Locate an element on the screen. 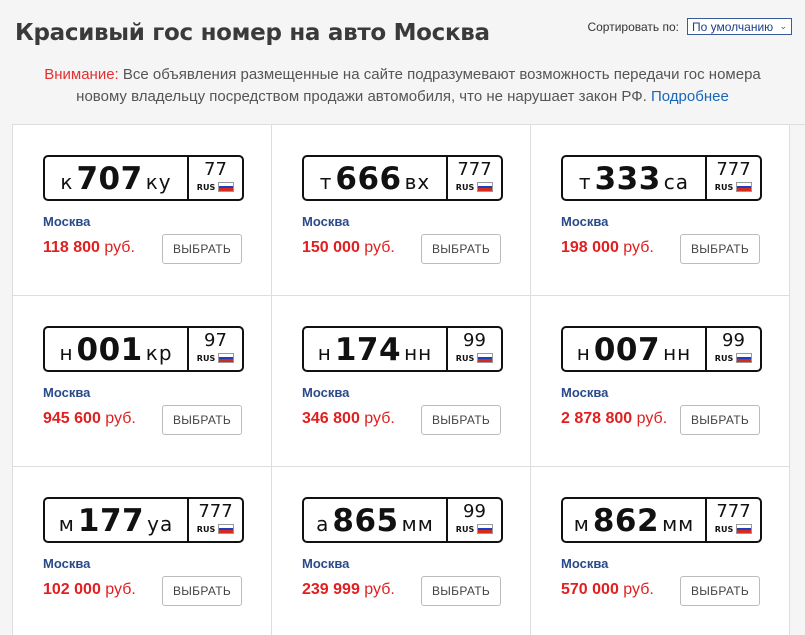 This screenshot has height=635, width=805. plate-digits: 007 is located at coordinates (627, 350).